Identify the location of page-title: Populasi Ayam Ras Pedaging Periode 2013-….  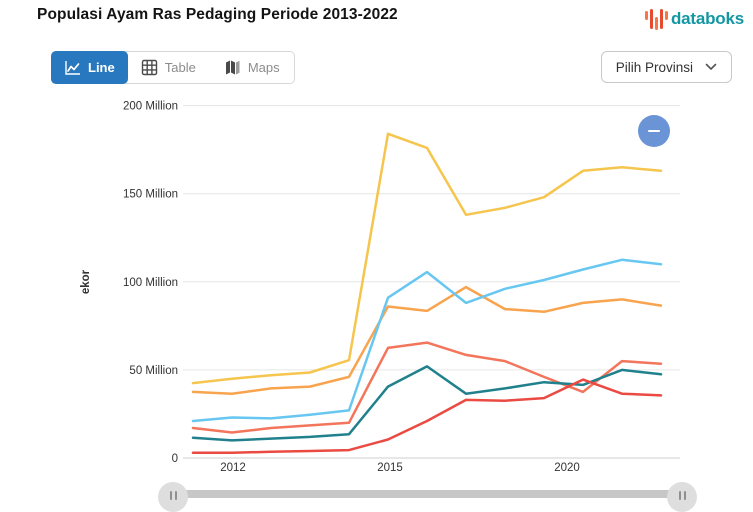
(217, 14).